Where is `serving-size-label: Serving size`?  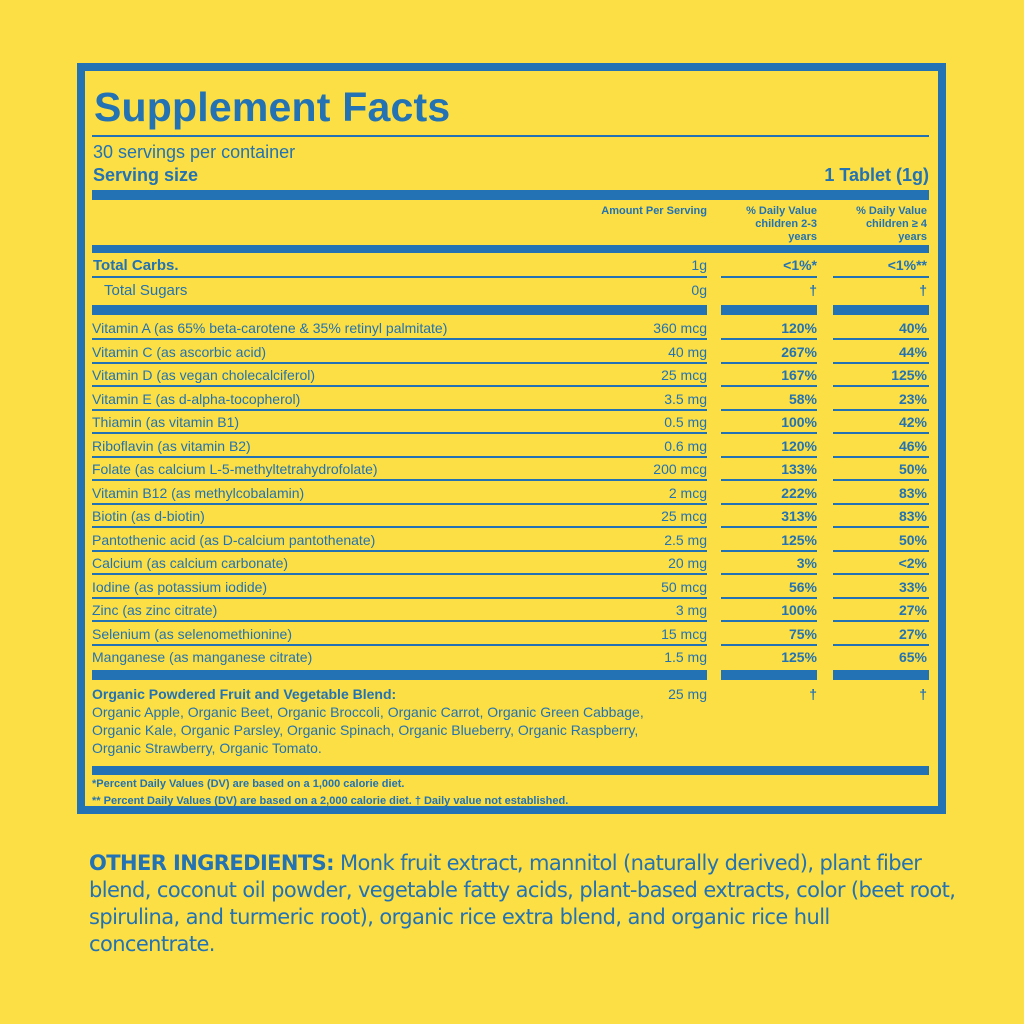 serving-size-label: Serving size is located at coordinates (146, 175).